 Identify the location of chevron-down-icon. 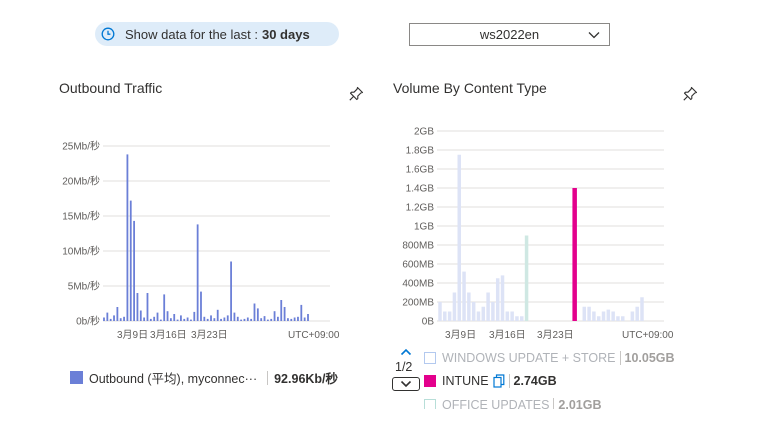
(594, 35).